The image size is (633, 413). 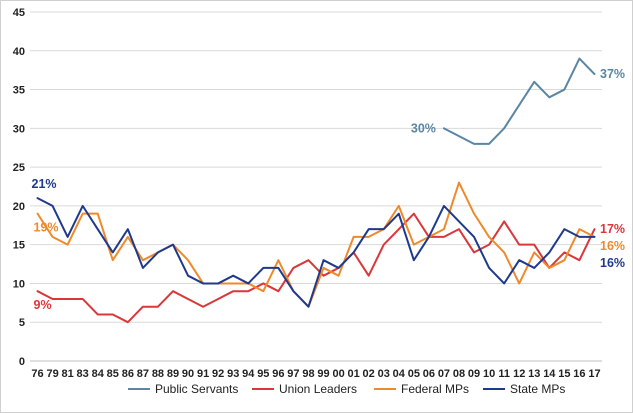 What do you see at coordinates (354, 374) in the screenshot?
I see `x-tick-label: 01` at bounding box center [354, 374].